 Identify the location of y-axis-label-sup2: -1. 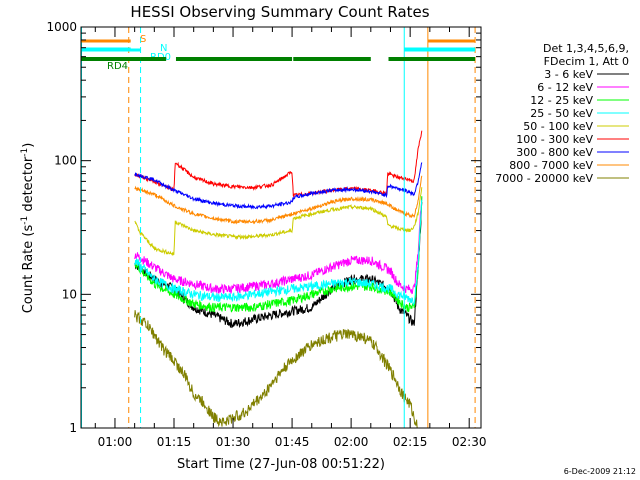
(25, 152).